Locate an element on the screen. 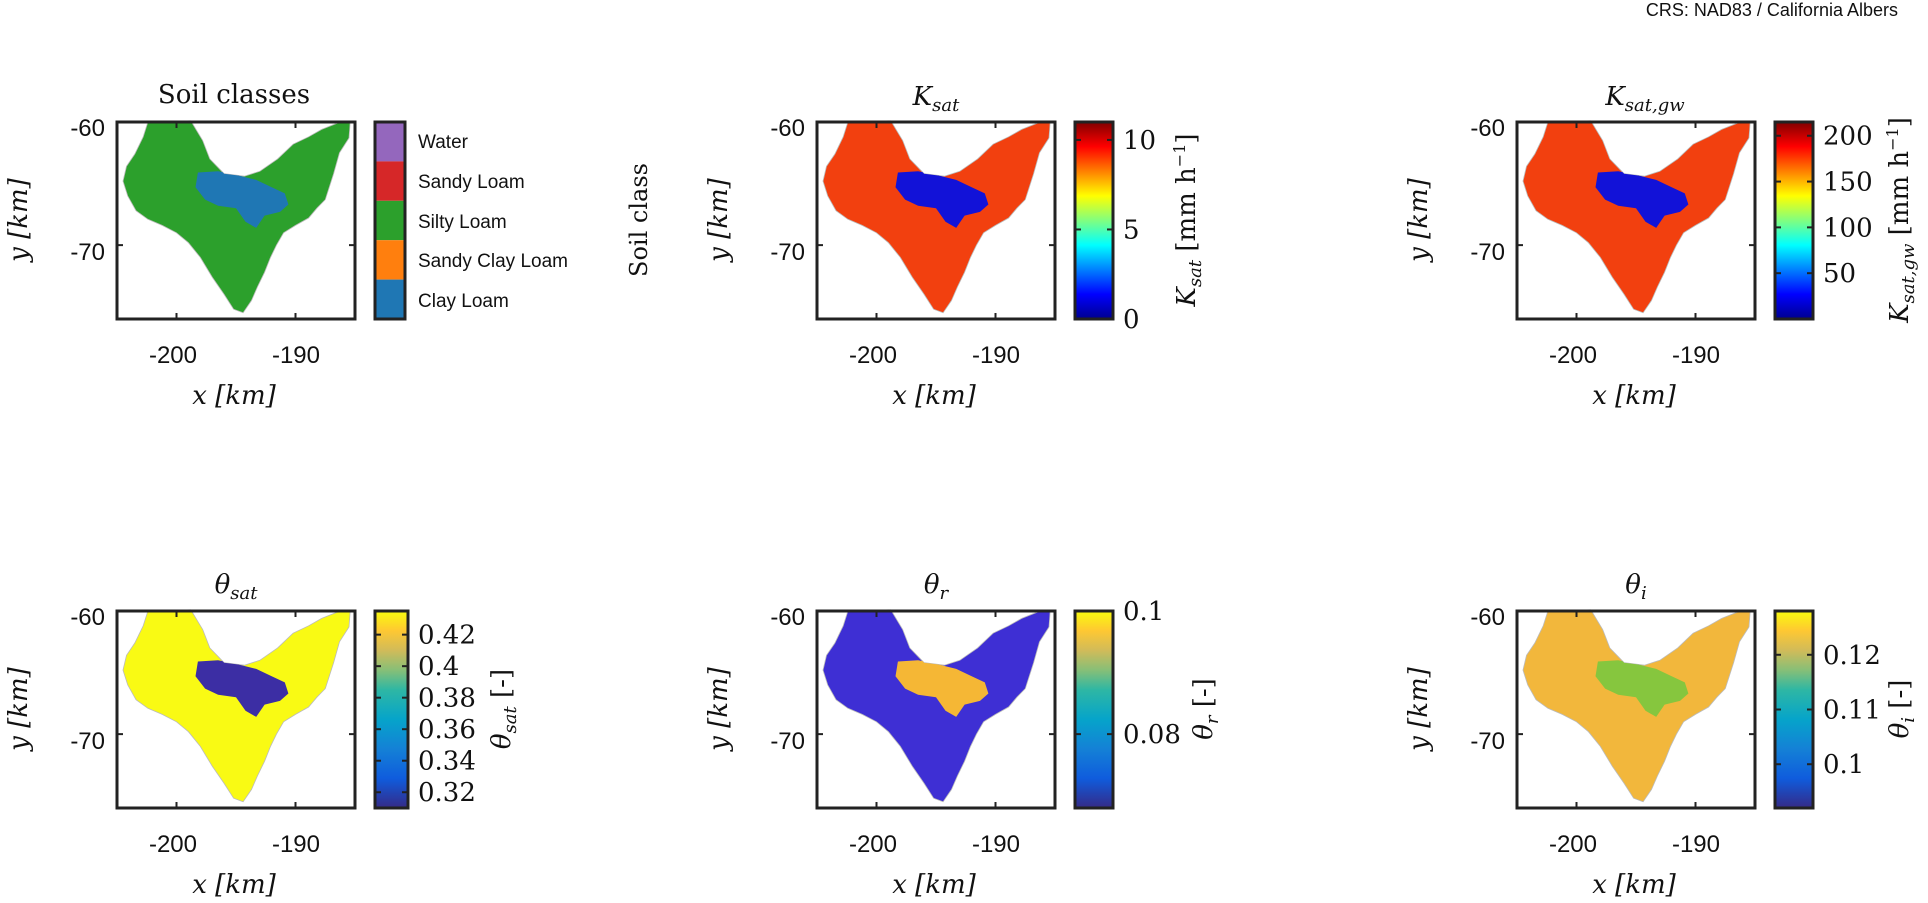 The width and height of the screenshot is (1928, 903). colorbar-ticks: 0.320.340.360.380.40.42 is located at coordinates (425, 714).